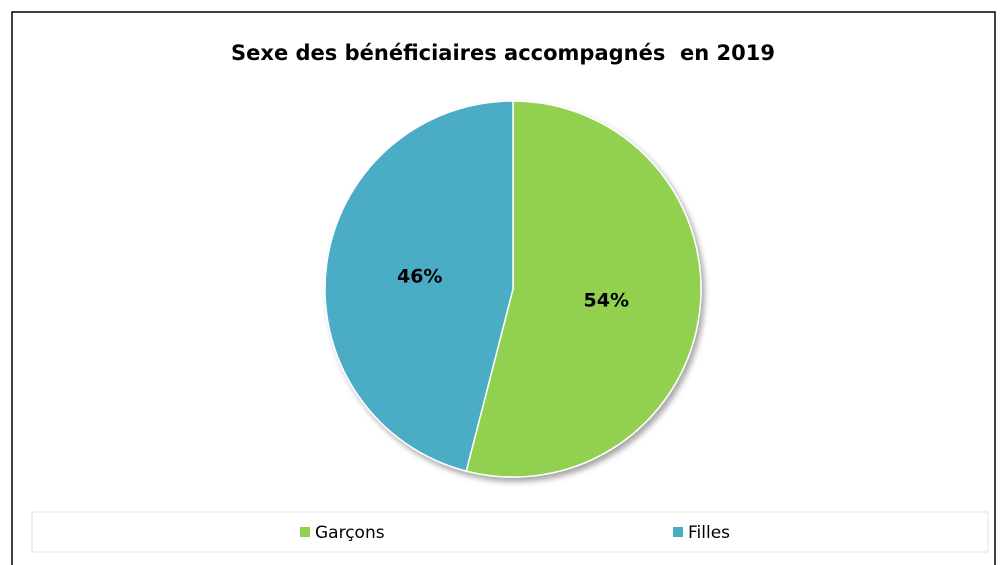 This screenshot has width=1006, height=565. What do you see at coordinates (709, 533) in the screenshot?
I see `legend-label: Filles` at bounding box center [709, 533].